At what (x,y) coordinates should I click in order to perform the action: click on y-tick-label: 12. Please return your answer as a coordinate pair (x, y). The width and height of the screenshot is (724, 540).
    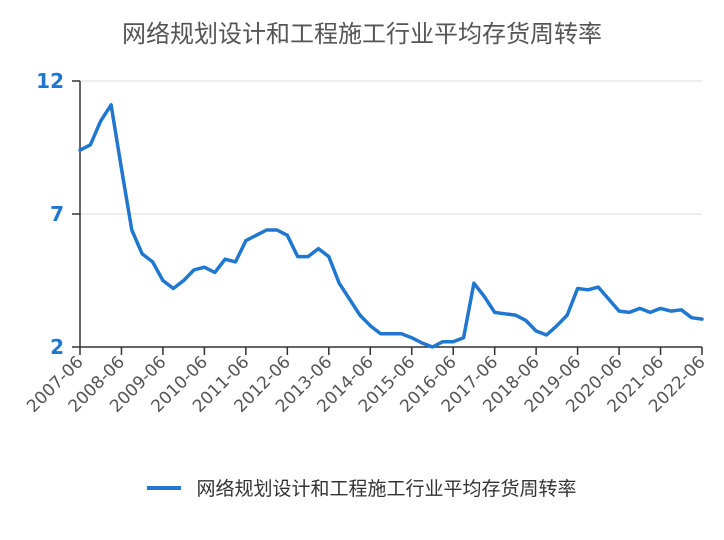
    Looking at the image, I should click on (50, 81).